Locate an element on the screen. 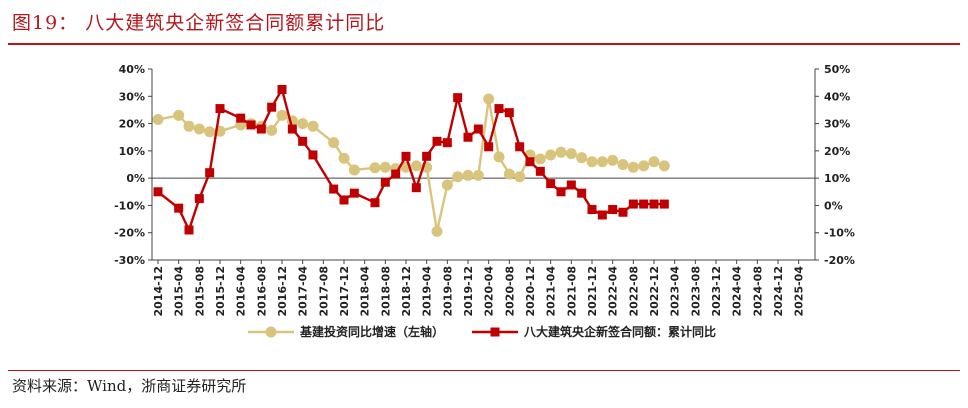 This screenshot has width=968, height=408. left-tick-label: -10% is located at coordinates (129, 205).